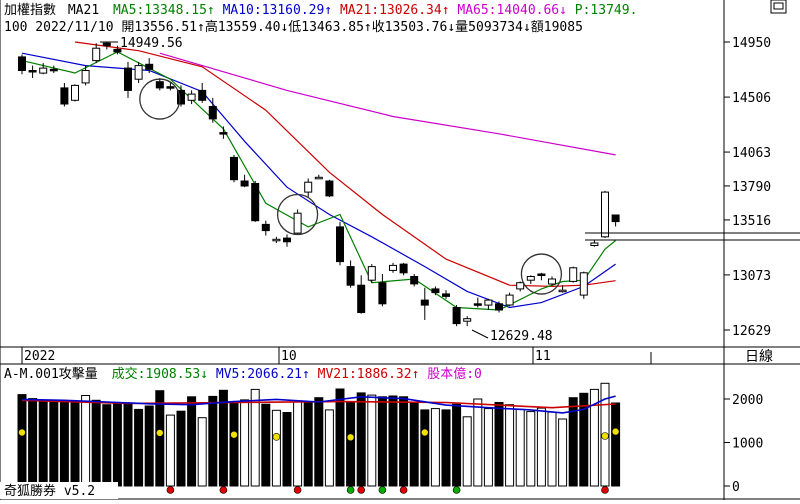 The image size is (800, 504). What do you see at coordinates (289, 356) in the screenshot?
I see `date-label-oct: 10` at bounding box center [289, 356].